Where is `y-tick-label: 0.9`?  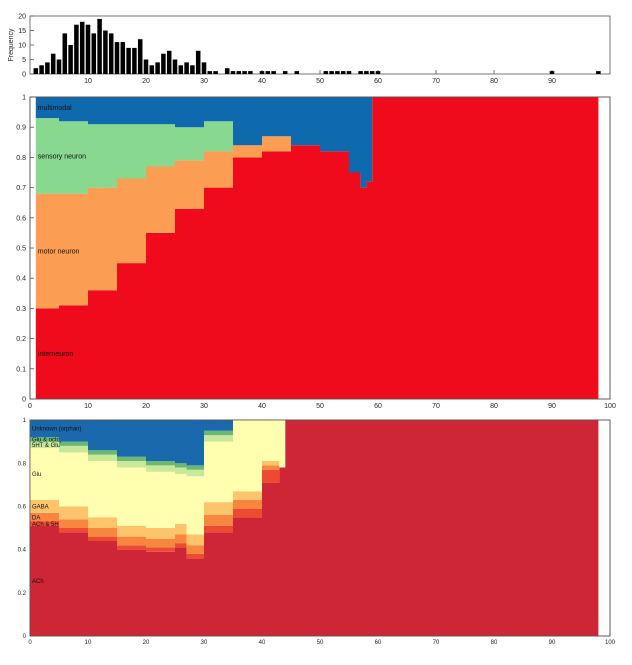
y-tick-label: 0.9 is located at coordinates (21, 128).